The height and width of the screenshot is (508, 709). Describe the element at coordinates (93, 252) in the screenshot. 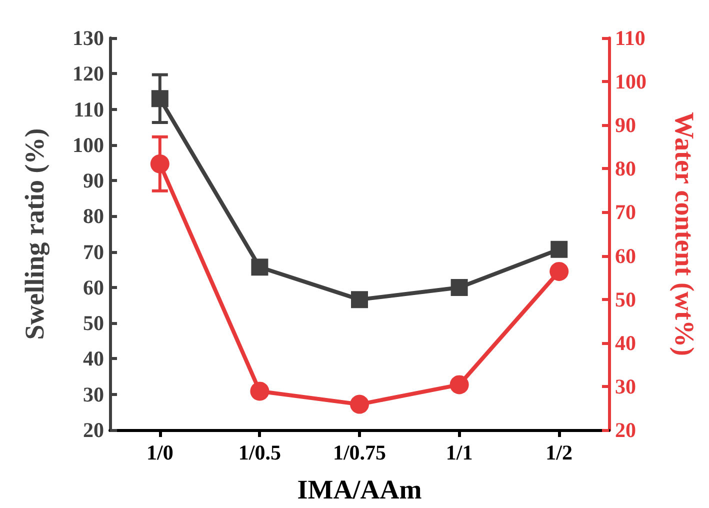

I see `y-tick-label: 70` at that location.